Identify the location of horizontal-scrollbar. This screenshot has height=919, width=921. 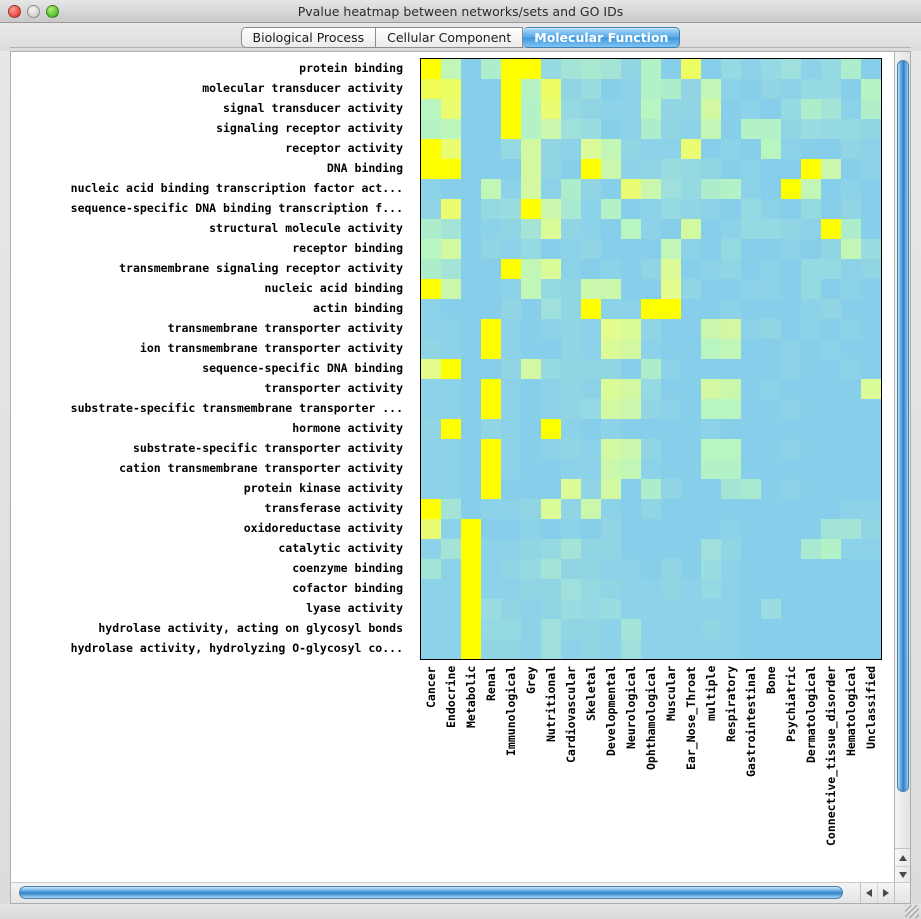
(460, 893).